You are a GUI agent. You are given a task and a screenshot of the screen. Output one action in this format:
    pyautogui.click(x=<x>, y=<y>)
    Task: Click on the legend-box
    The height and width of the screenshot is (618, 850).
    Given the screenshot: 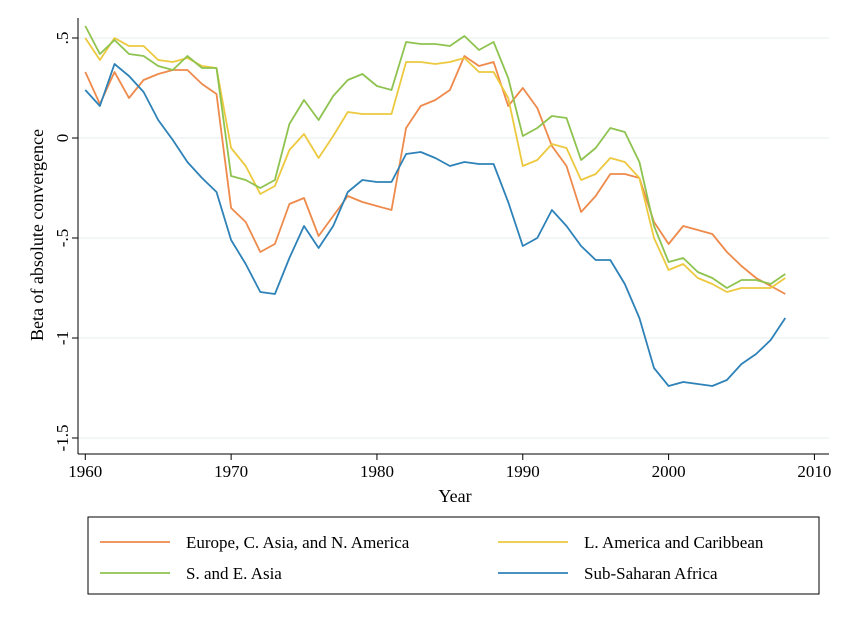 What is the action you would take?
    pyautogui.click(x=453, y=555)
    